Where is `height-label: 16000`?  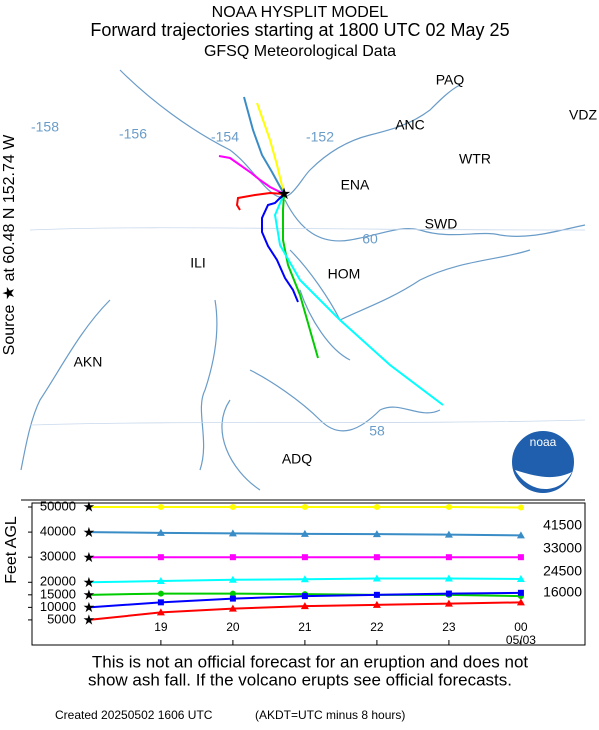
height-label: 16000 is located at coordinates (562, 592).